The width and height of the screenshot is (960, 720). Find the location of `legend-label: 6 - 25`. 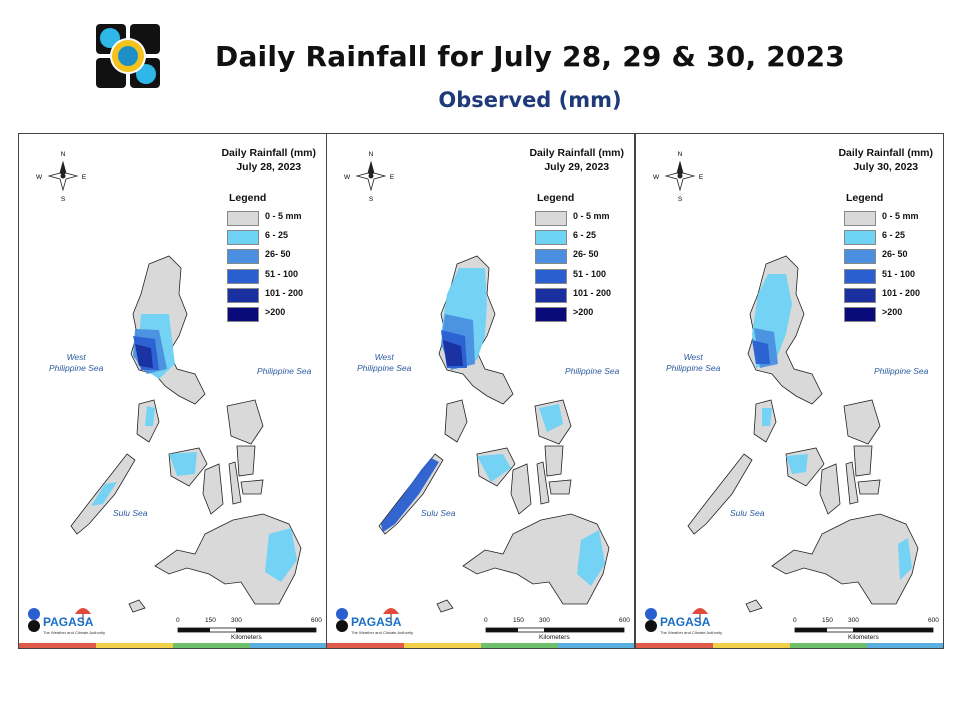

legend-label: 6 - 25 is located at coordinates (277, 235).